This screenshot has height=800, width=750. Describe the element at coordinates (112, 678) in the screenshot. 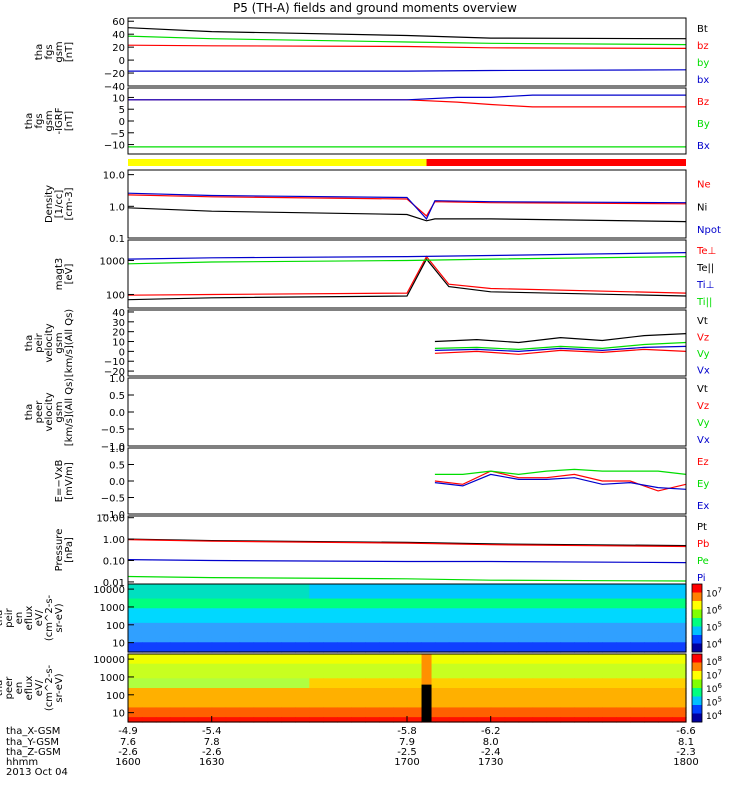

I see `y-tick-label: 1000` at that location.